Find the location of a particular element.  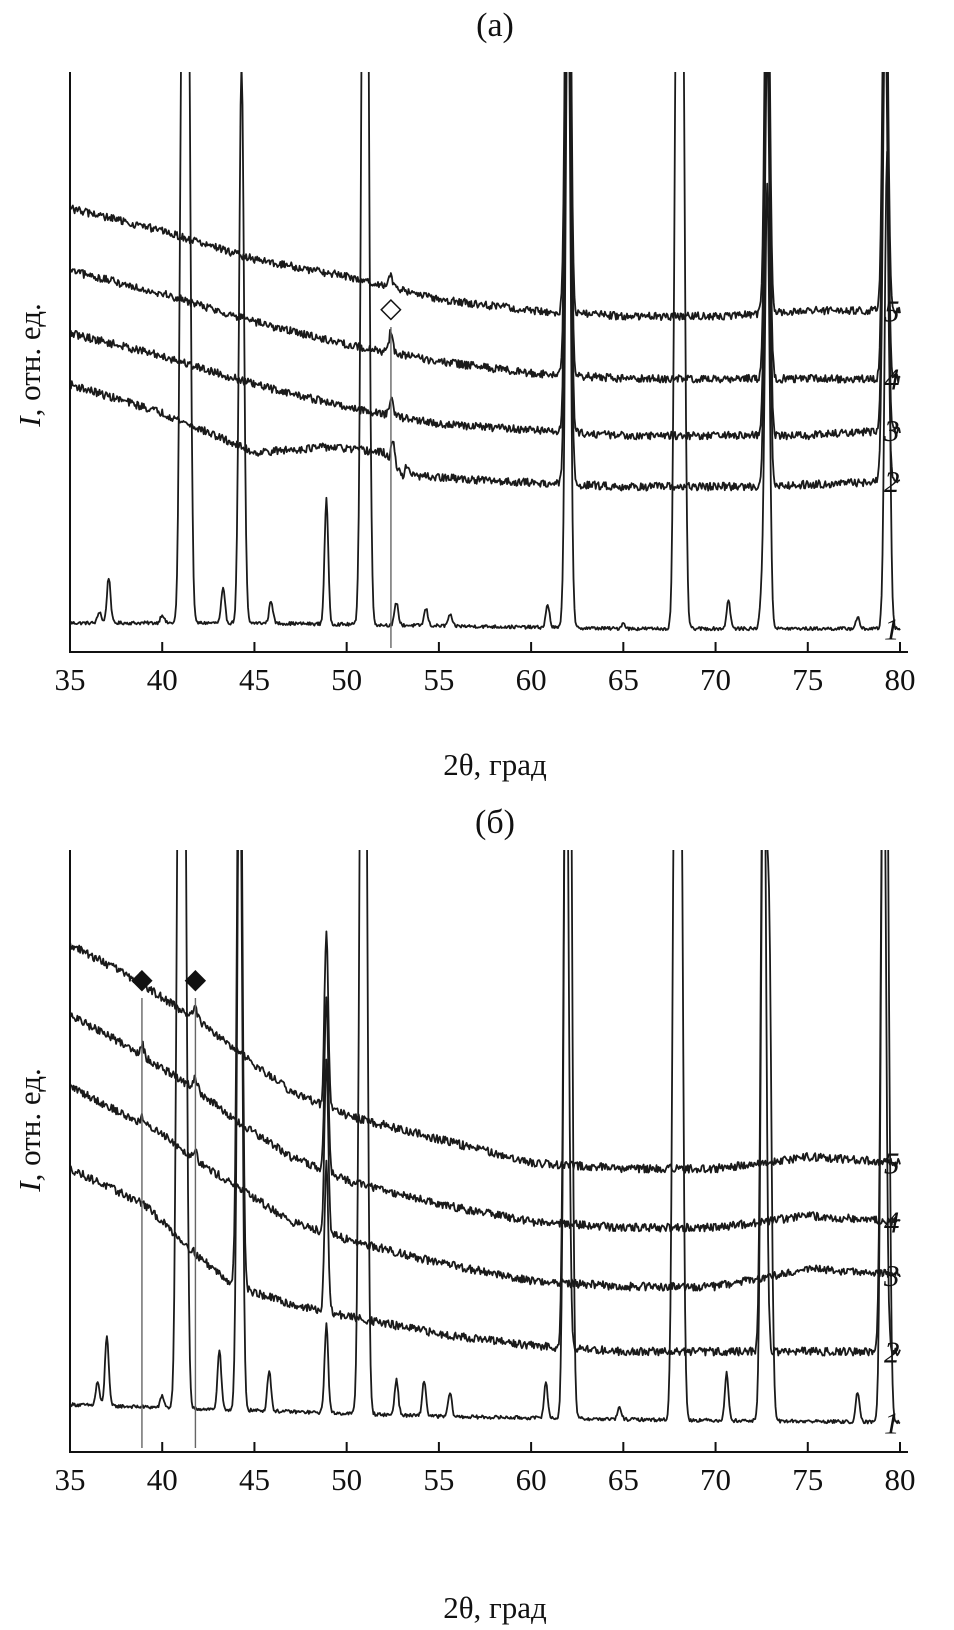

phase-marker-2: ◆ is located at coordinates (196, 979).